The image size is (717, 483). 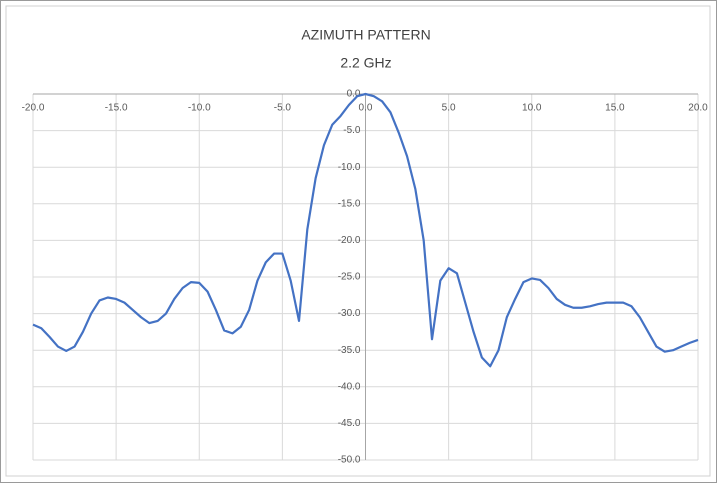 What do you see at coordinates (283, 108) in the screenshot?
I see `x-tick-label: -5.0` at bounding box center [283, 108].